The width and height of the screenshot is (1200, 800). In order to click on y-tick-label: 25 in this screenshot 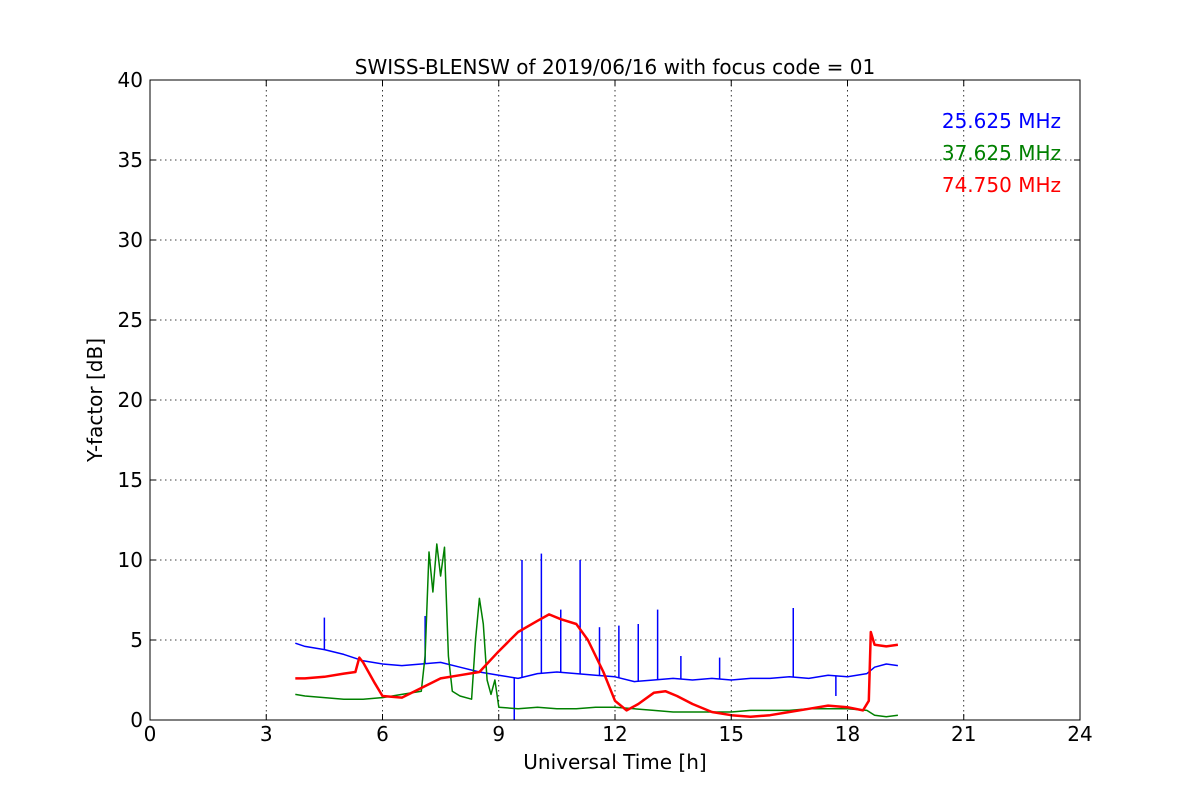, I will do `click(130, 320)`.